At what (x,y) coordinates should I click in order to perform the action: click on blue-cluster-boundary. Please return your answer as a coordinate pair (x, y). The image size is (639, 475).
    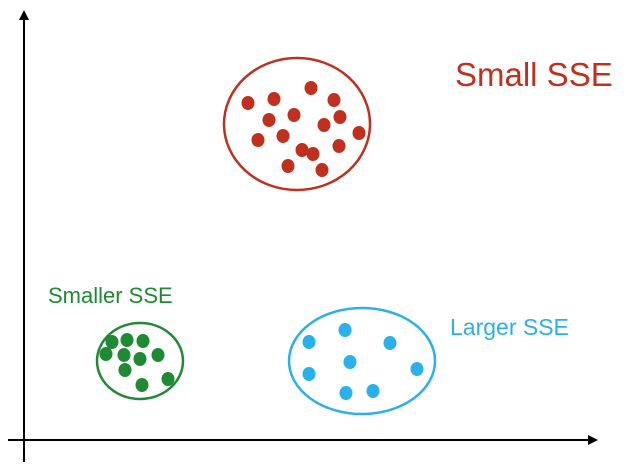
    Looking at the image, I should click on (362, 361).